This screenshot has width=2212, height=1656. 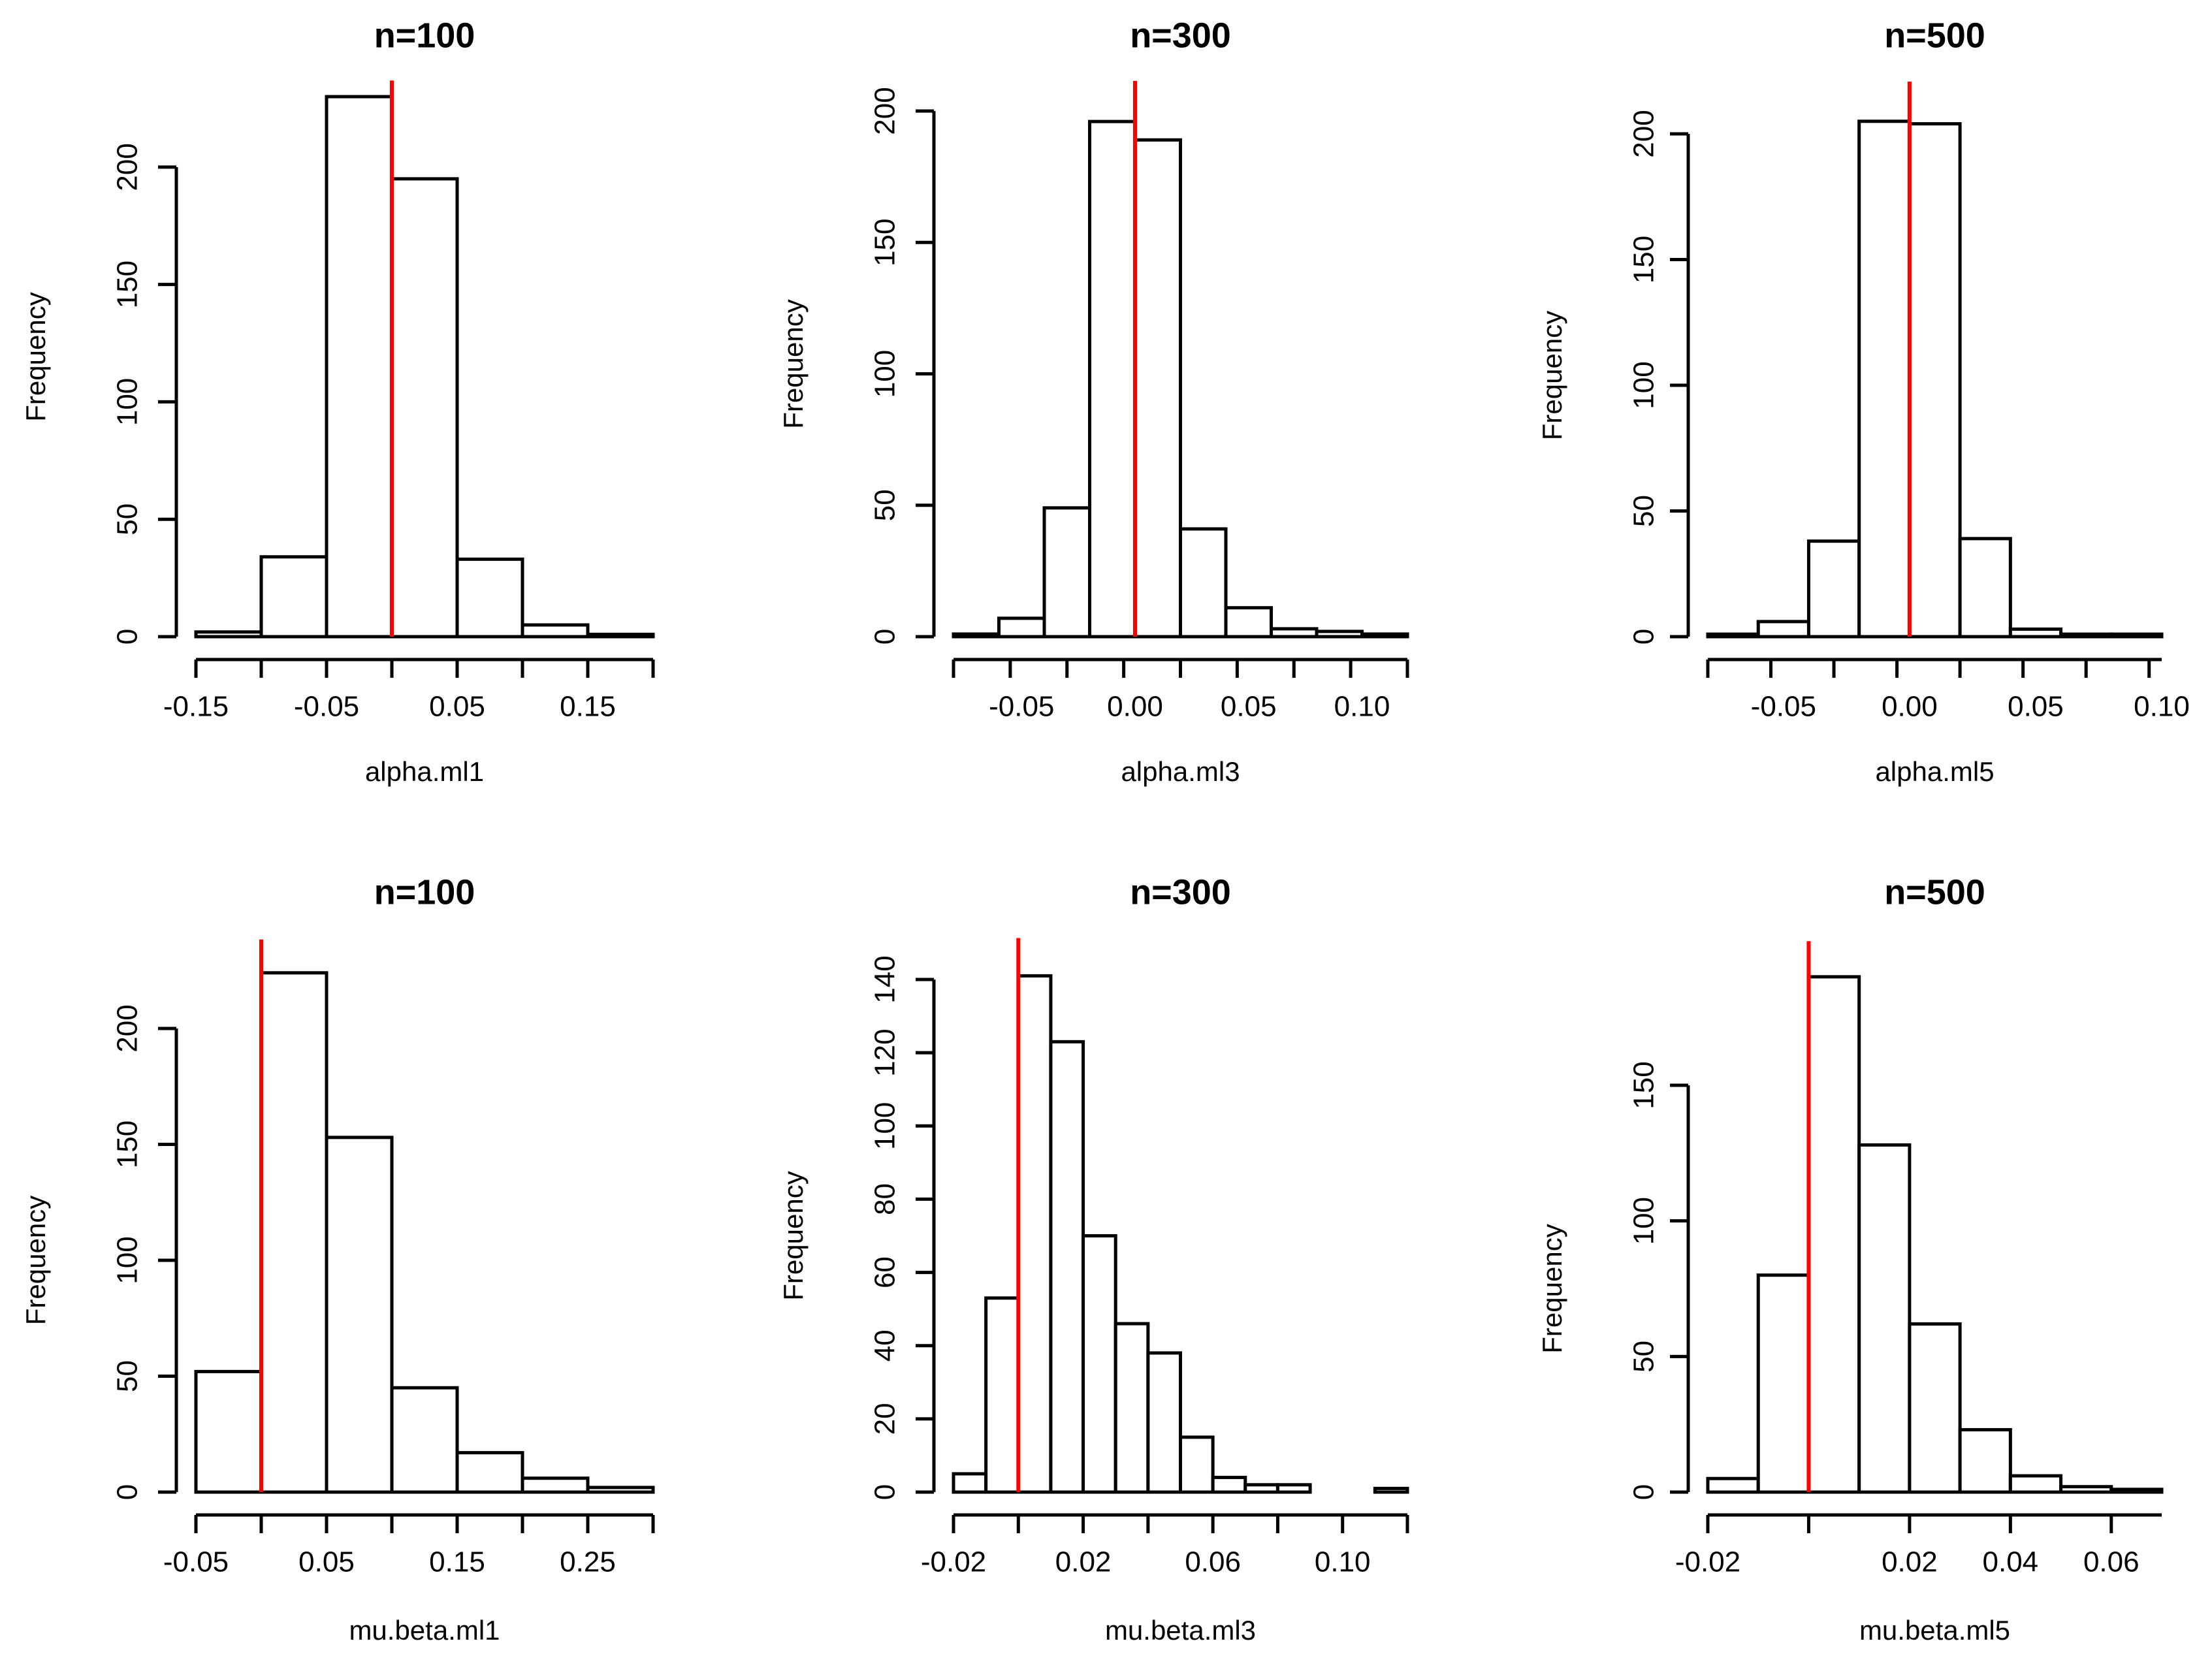 I want to click on x-tick-label: -0.15, so click(x=196, y=707).